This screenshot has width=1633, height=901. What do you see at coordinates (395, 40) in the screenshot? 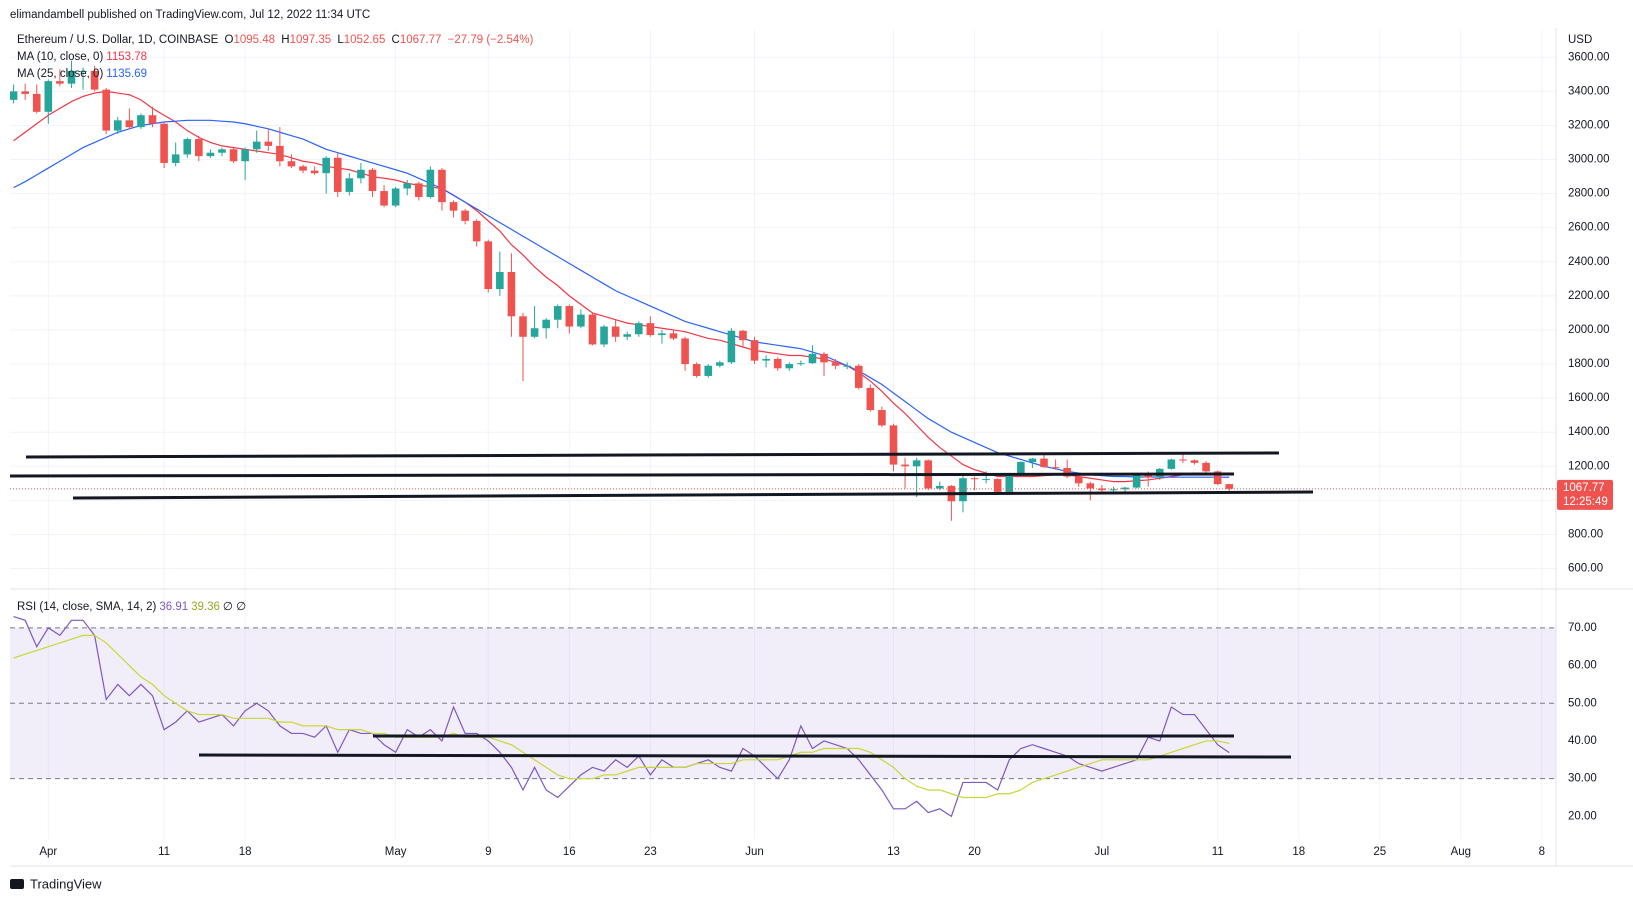
I see `ohlc-key: C` at bounding box center [395, 40].